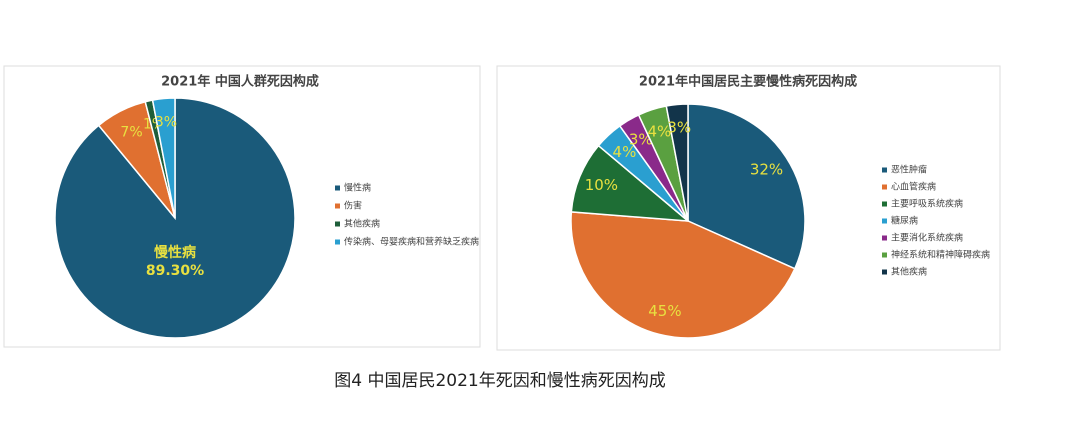 This screenshot has height=421, width=1080. What do you see at coordinates (940, 255) in the screenshot?
I see `legend-label: 神经系统和精神障碍疾病` at bounding box center [940, 255].